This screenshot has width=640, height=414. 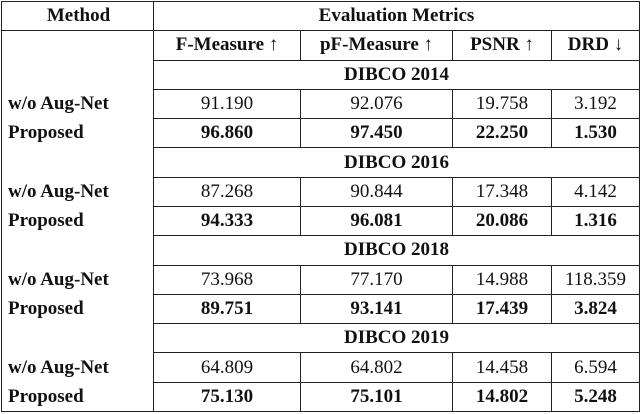 What do you see at coordinates (376, 221) in the screenshot?
I see `value: 96.081` at bounding box center [376, 221].